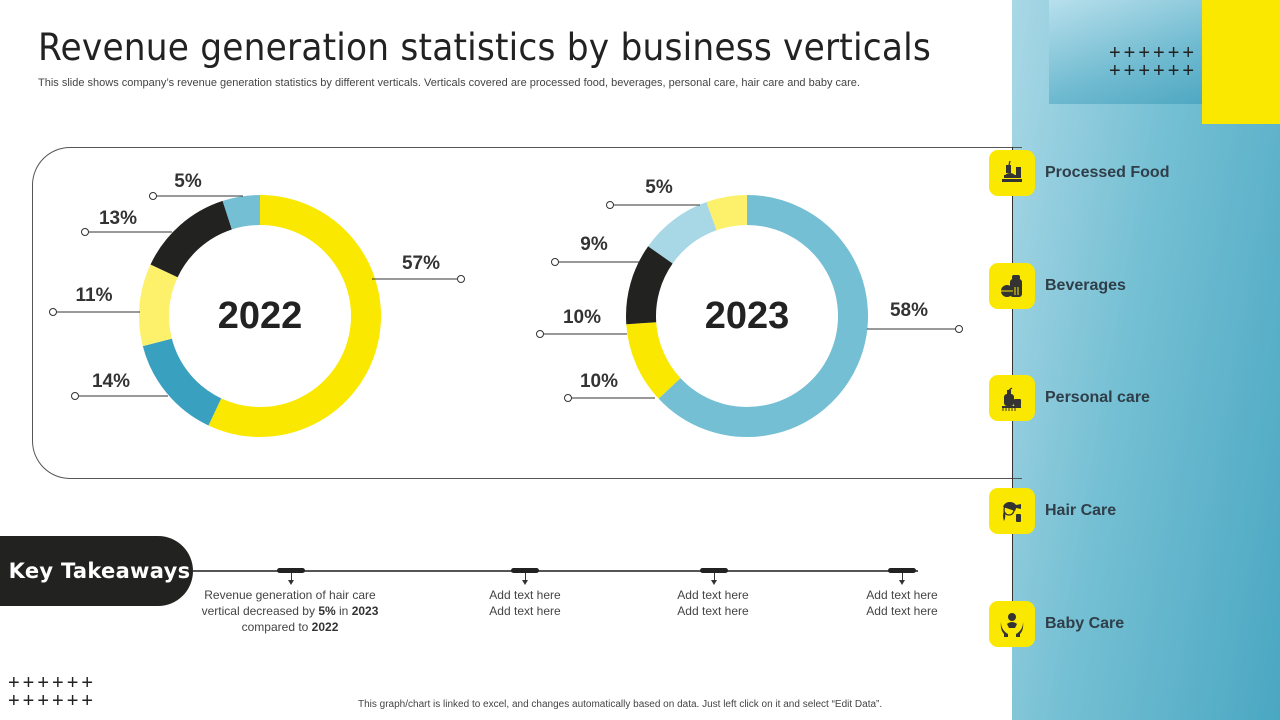  I want to click on donut-chart-2023: 58% 10% 10% 9% 5% 2023, so click(749, 307).